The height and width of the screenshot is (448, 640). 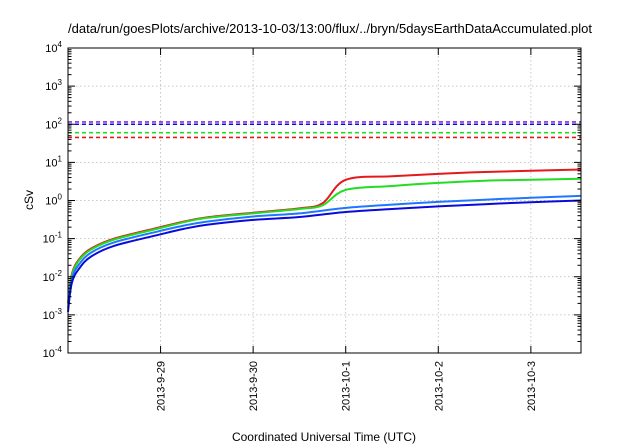 What do you see at coordinates (254, 386) in the screenshot?
I see `x-tick-label: 2013-9-30` at bounding box center [254, 386].